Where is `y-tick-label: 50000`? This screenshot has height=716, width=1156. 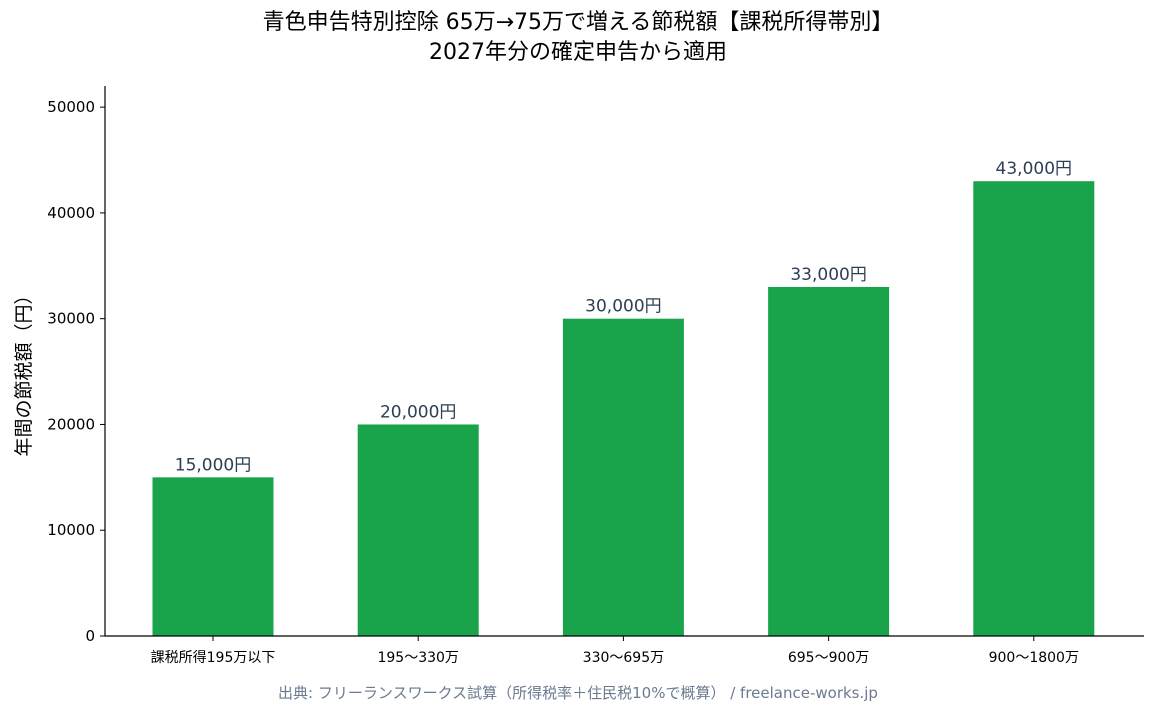
y-tick-label: 50000 is located at coordinates (71, 107).